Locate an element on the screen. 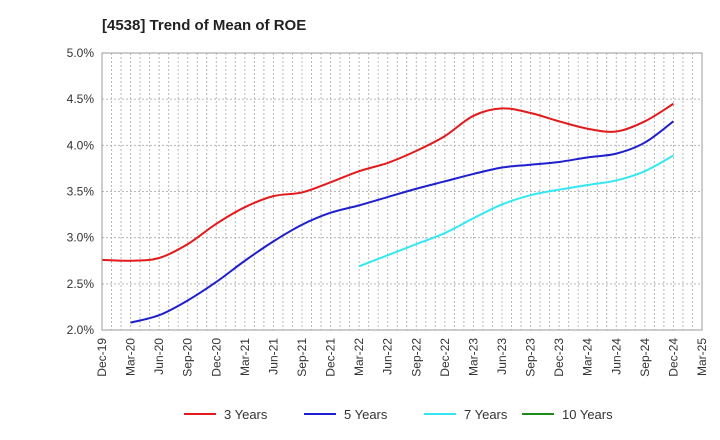 Image resolution: width=720 pixels, height=440 pixels. x-tick-label: Sep-24 is located at coordinates (645, 357).